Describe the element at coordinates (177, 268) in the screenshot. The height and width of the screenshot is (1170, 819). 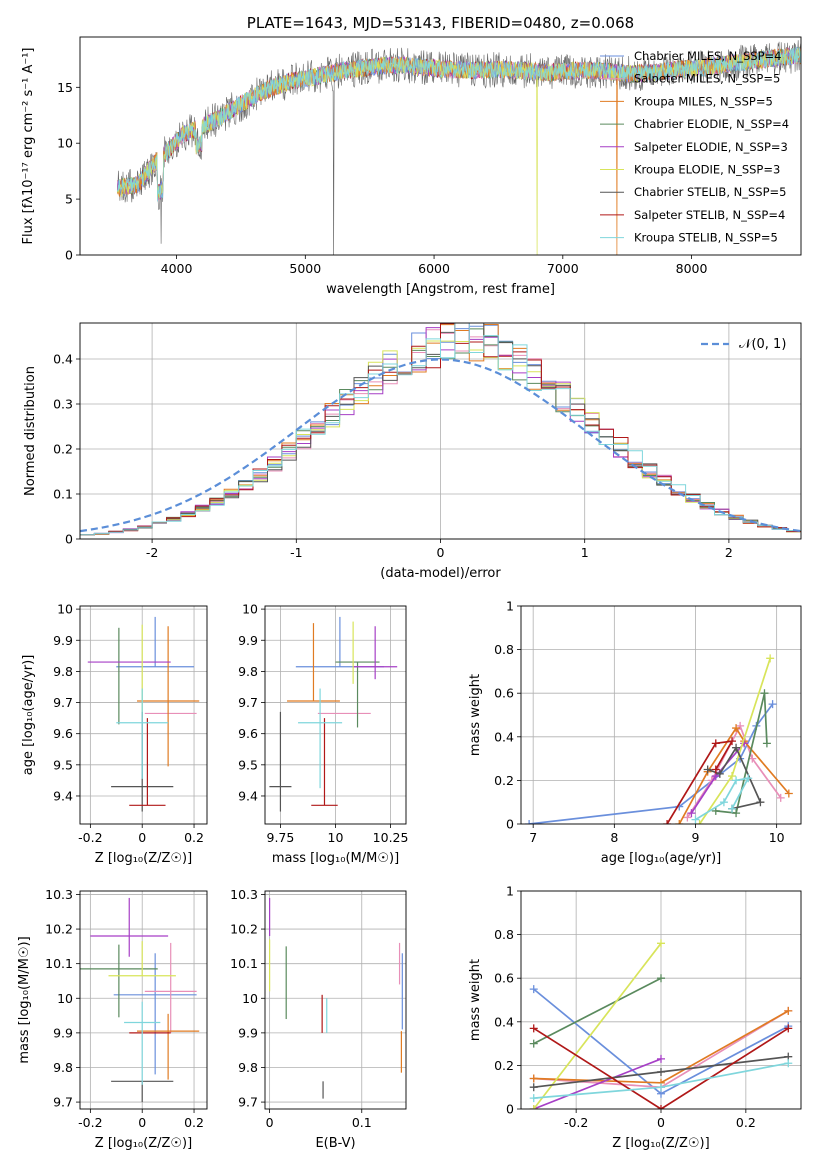
I see `x-tick-label: 4000` at that location.